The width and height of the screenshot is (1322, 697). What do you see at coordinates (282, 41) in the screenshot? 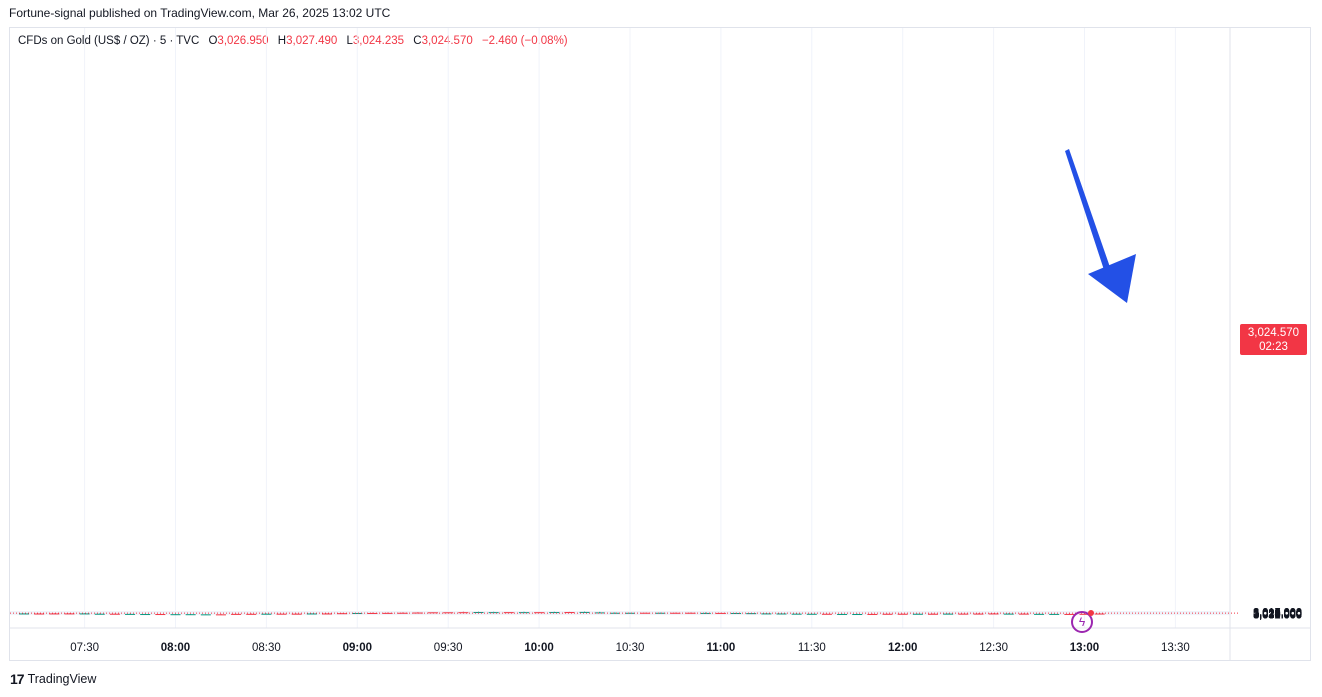
I see `high-label: H` at bounding box center [282, 41].